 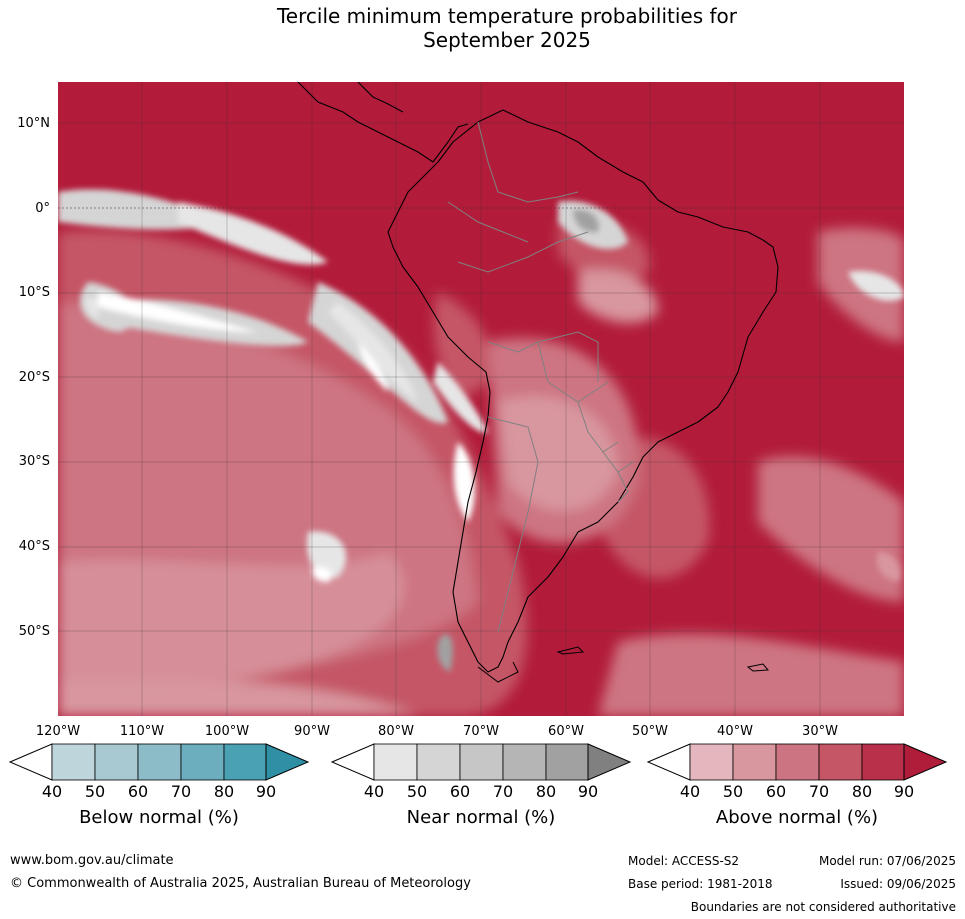 What do you see at coordinates (34, 377) in the screenshot?
I see `lat-label: 20°S` at bounding box center [34, 377].